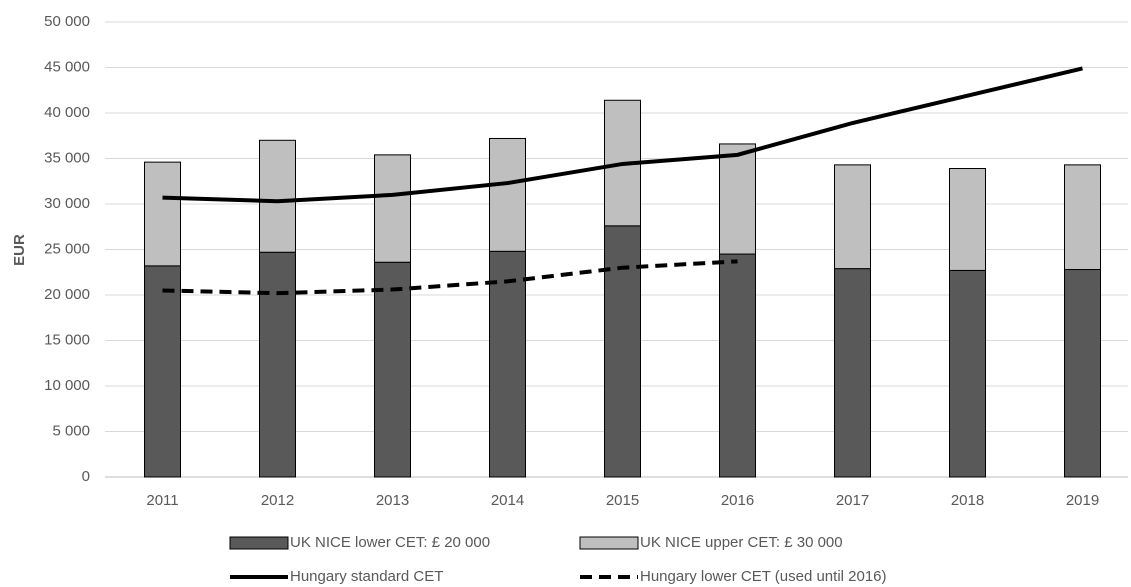 The height and width of the screenshot is (587, 1131). What do you see at coordinates (277, 500) in the screenshot?
I see `x-tick-label: 2012` at bounding box center [277, 500].